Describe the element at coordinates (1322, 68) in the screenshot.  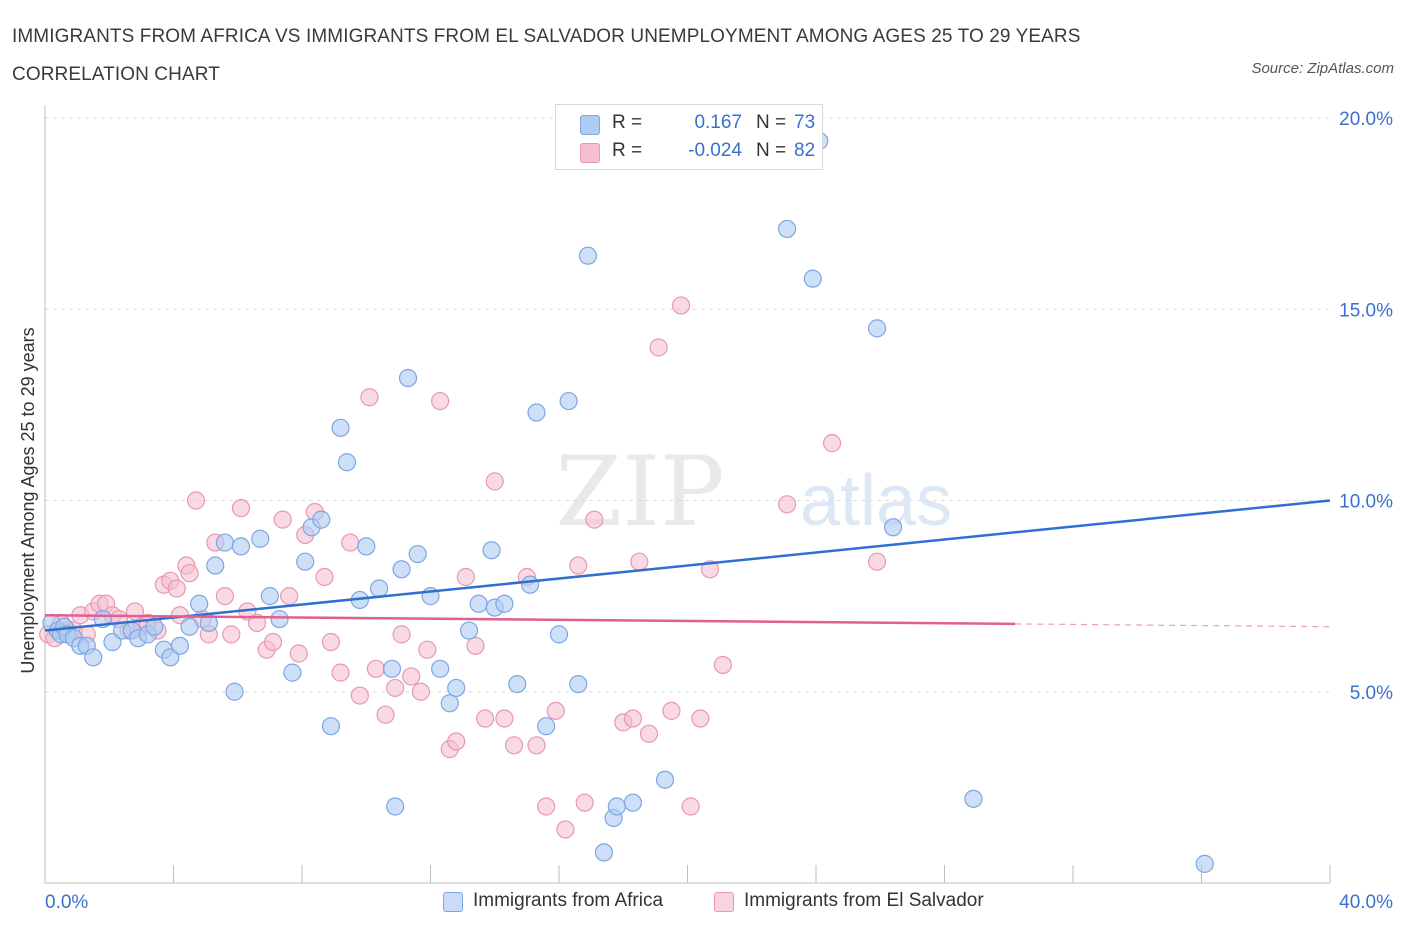
I see `source-label: Source: ZipAtlas.com` at that location.